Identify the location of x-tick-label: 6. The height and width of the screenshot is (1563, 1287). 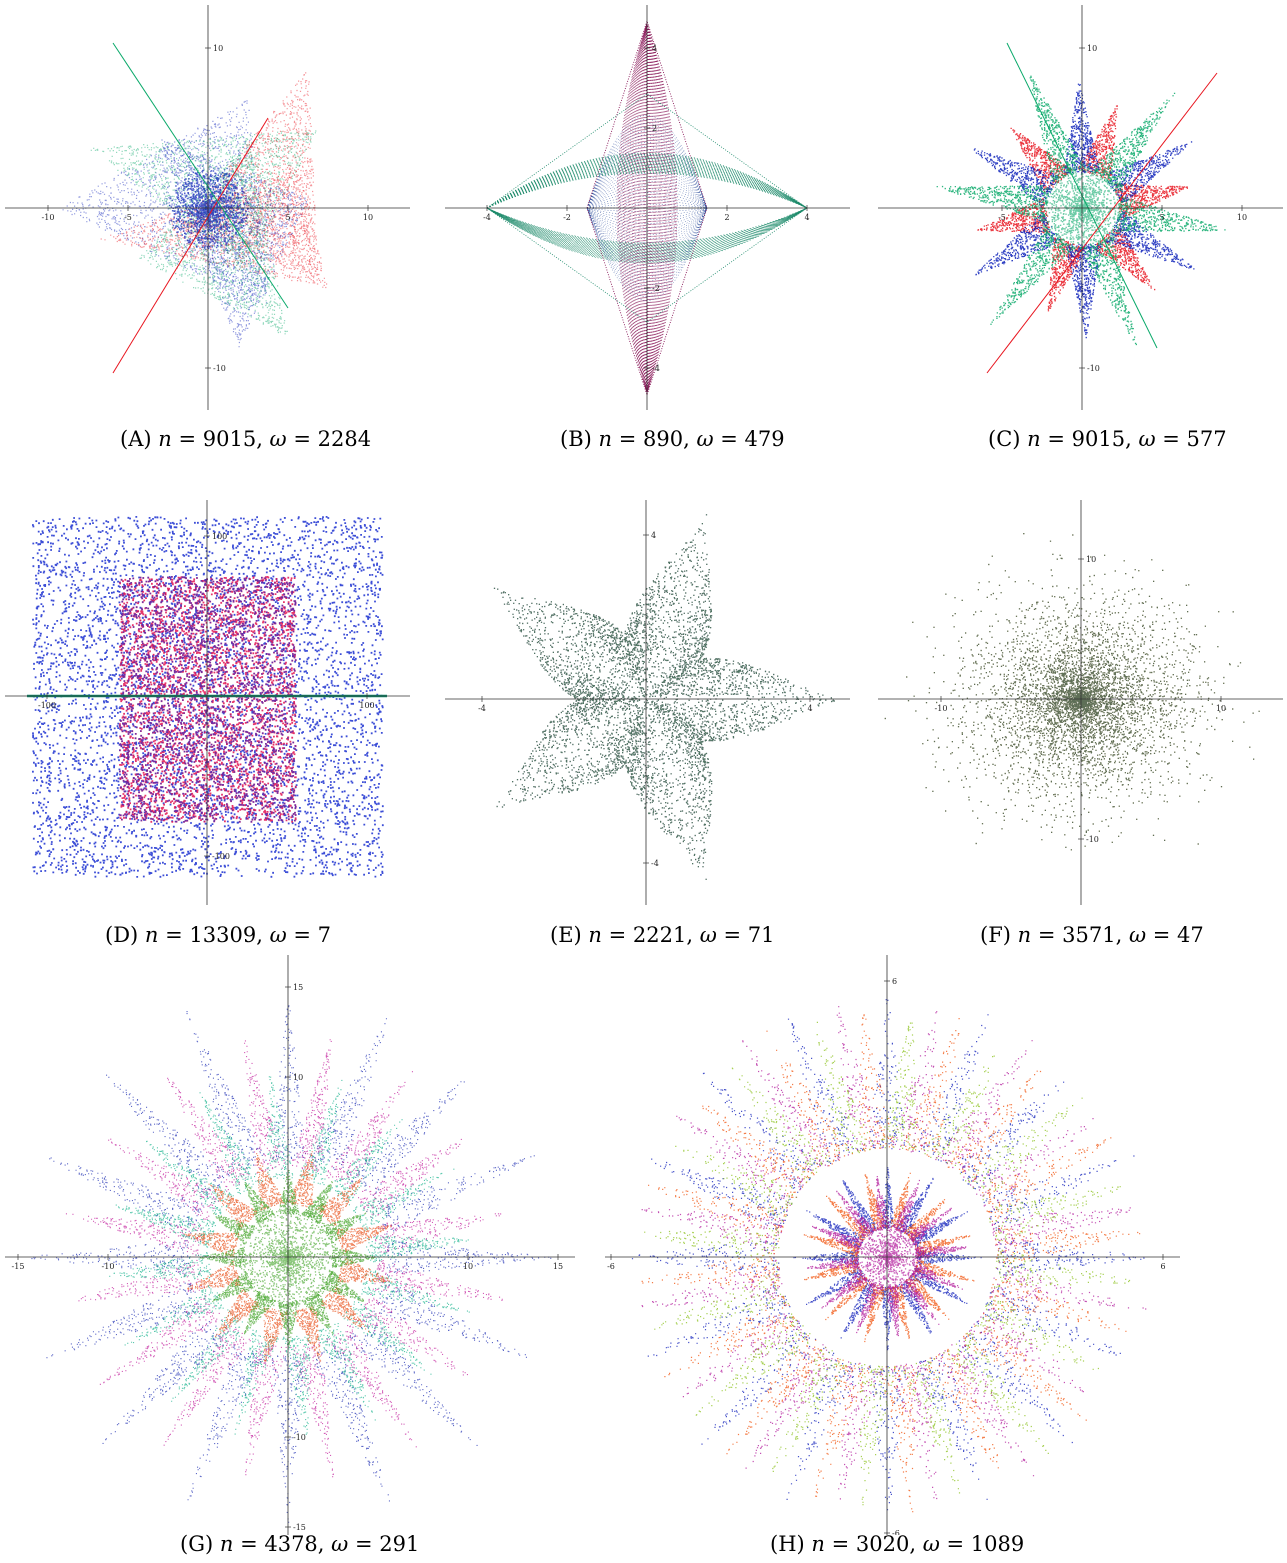
(1162, 1266).